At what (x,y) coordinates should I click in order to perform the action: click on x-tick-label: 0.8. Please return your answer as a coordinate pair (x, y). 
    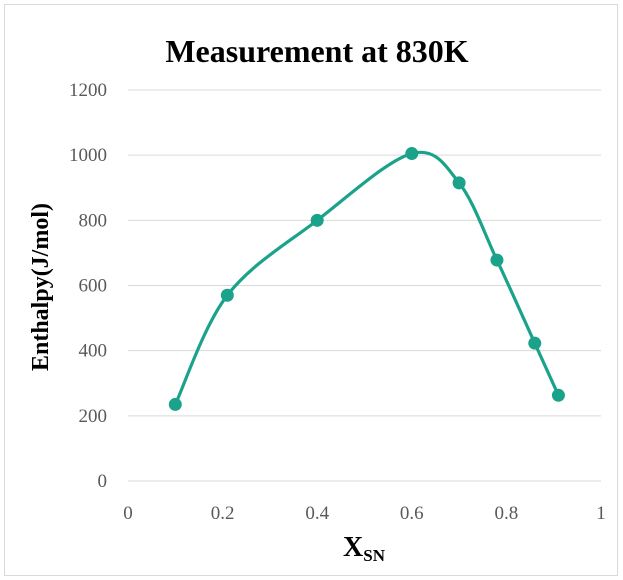
    Looking at the image, I should click on (507, 513).